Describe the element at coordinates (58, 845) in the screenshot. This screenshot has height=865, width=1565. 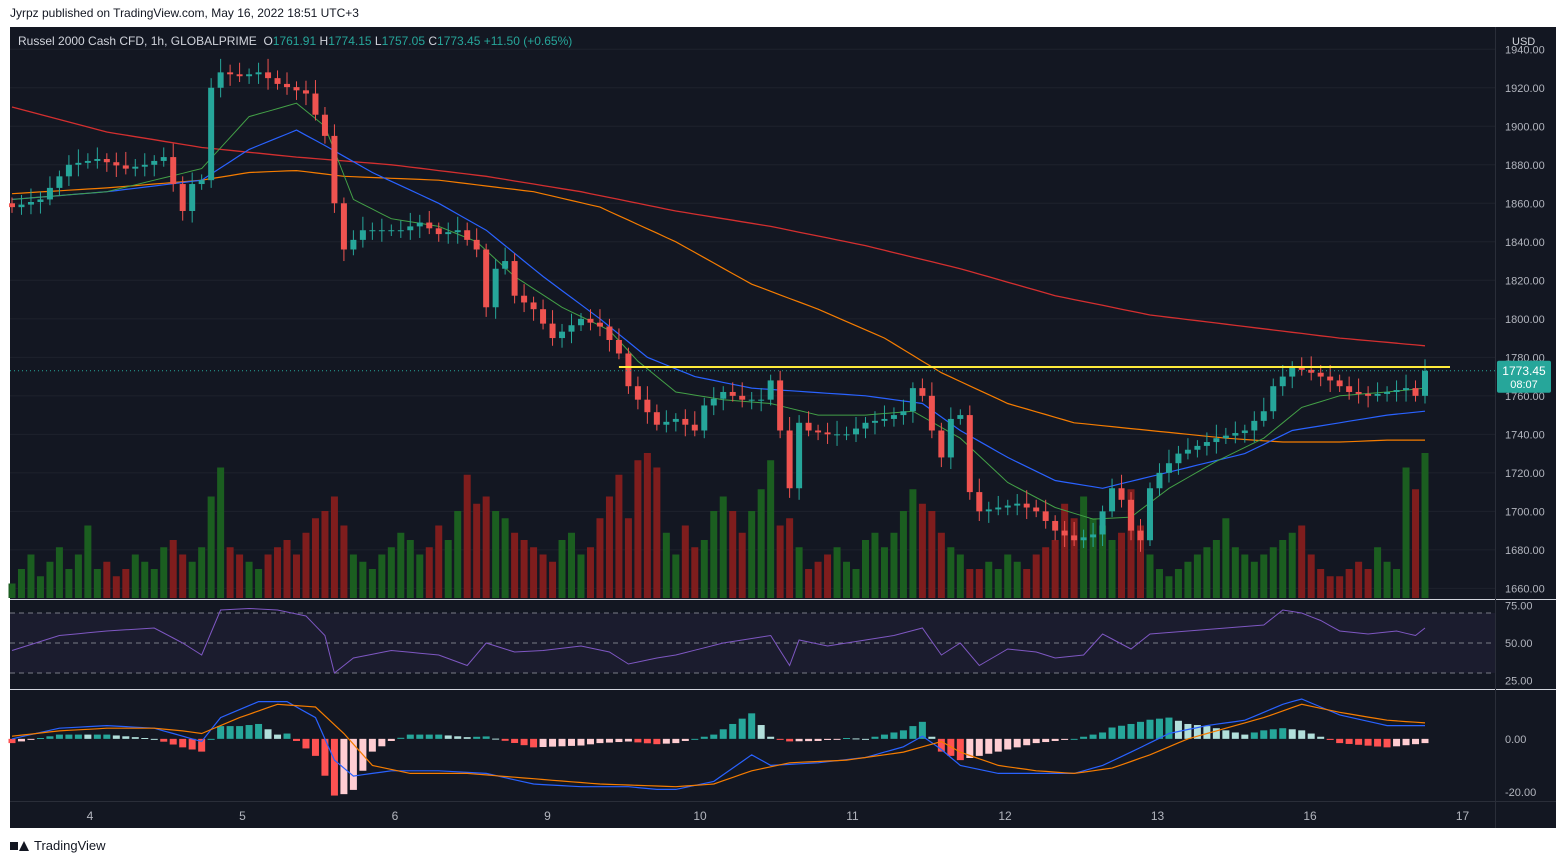
I see `footer-brand: TradingView` at that location.